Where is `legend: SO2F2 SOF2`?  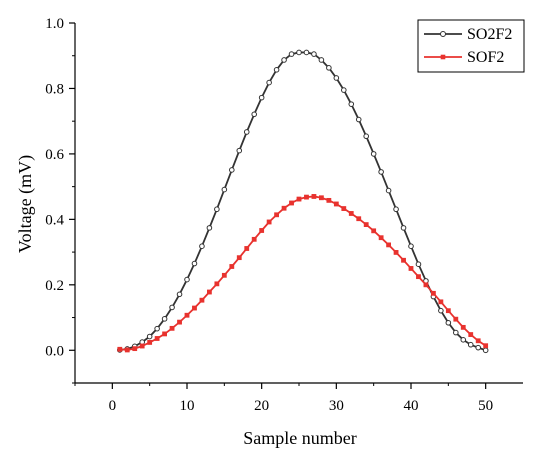 legend: SO2F2 SOF2 is located at coordinates (471, 46).